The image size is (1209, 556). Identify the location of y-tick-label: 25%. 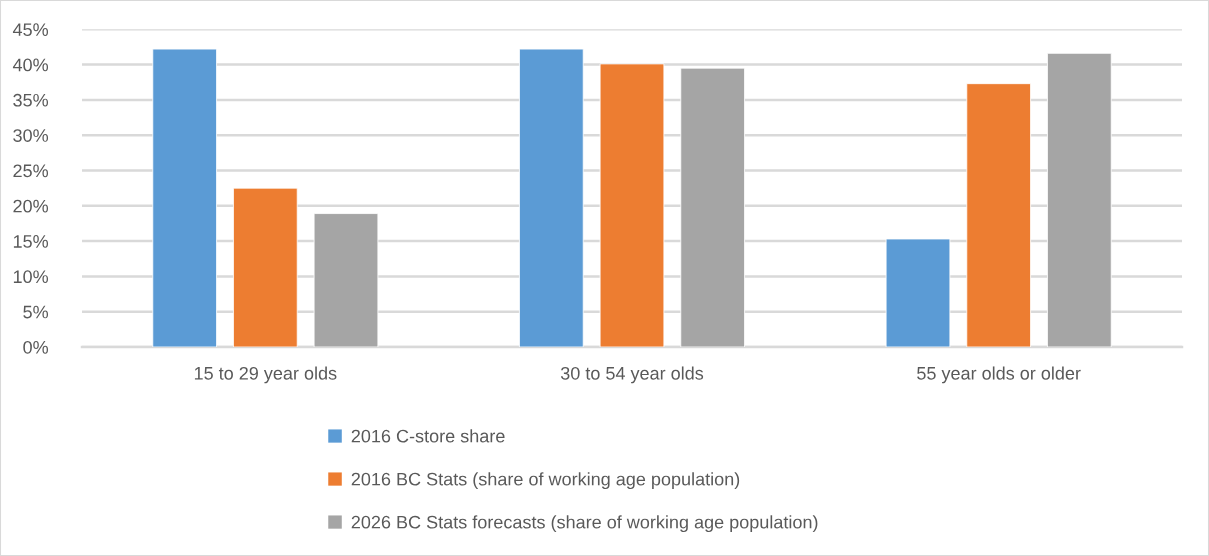
(31, 171).